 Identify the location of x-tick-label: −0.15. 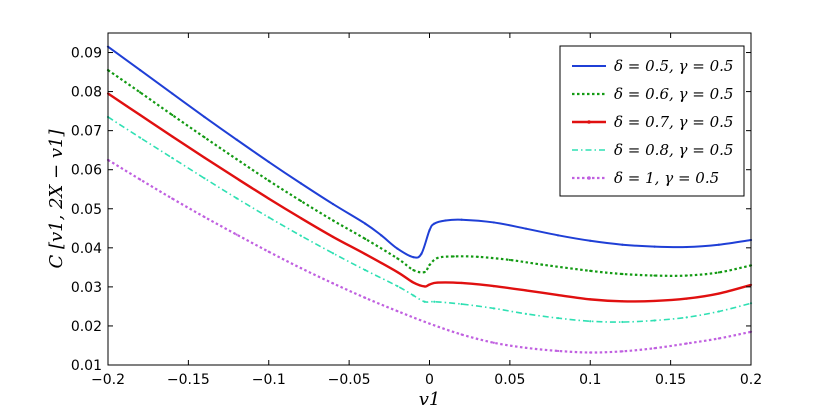
(188, 380).